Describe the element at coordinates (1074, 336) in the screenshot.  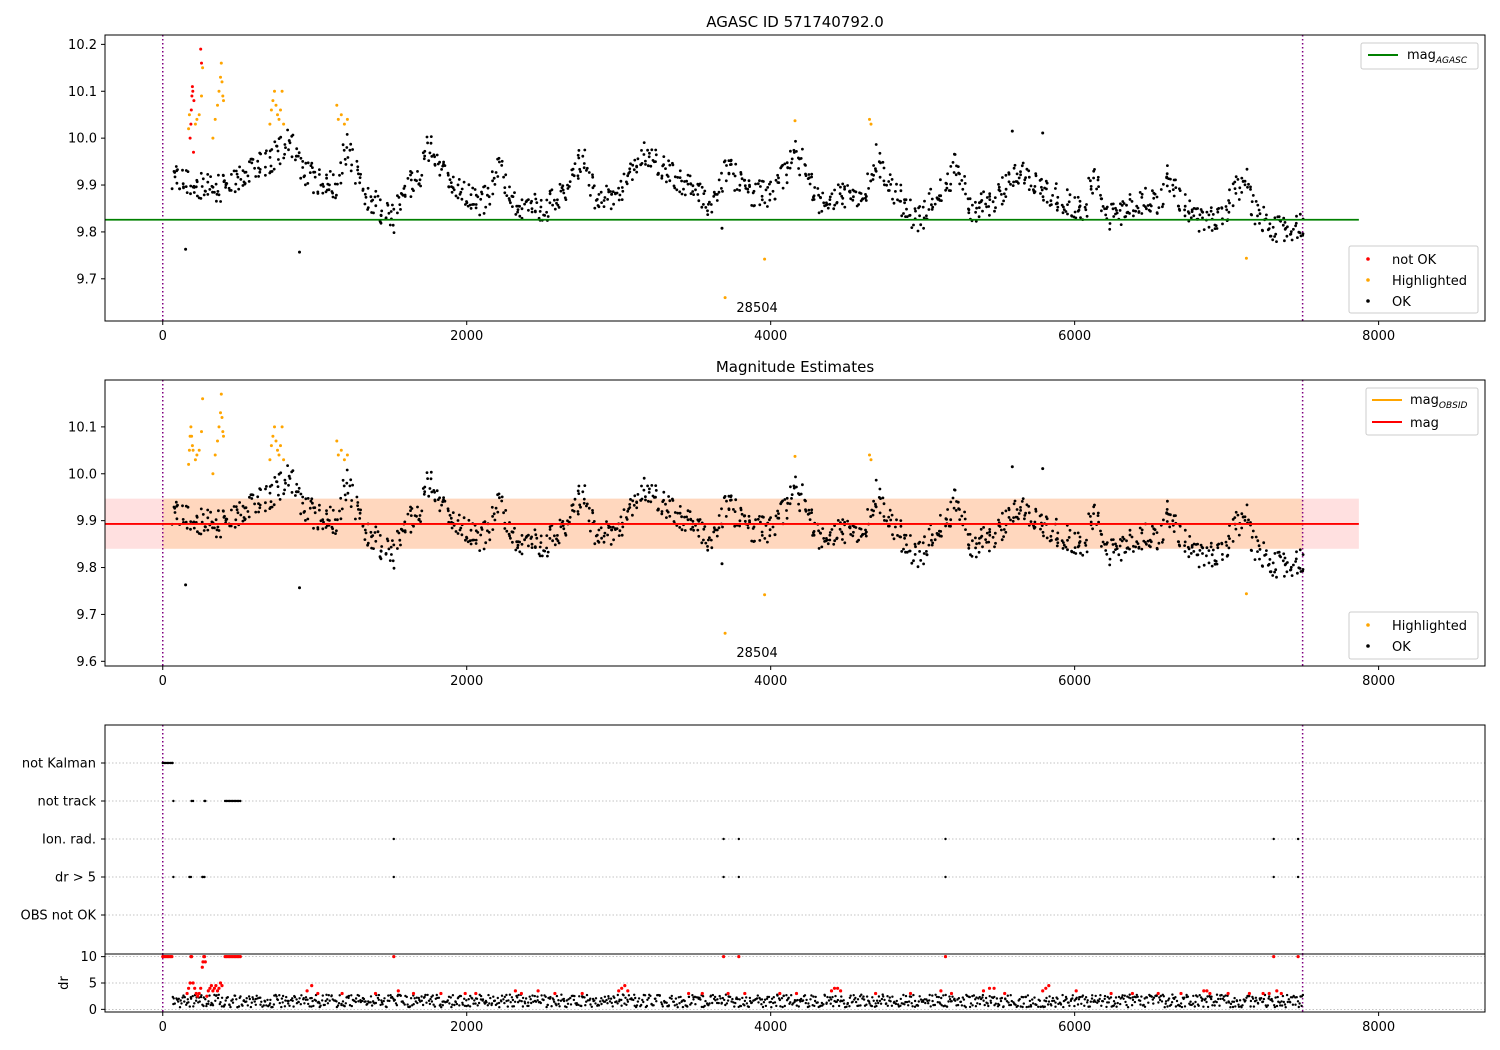
I see `p1-xtick-label: 6000` at that location.